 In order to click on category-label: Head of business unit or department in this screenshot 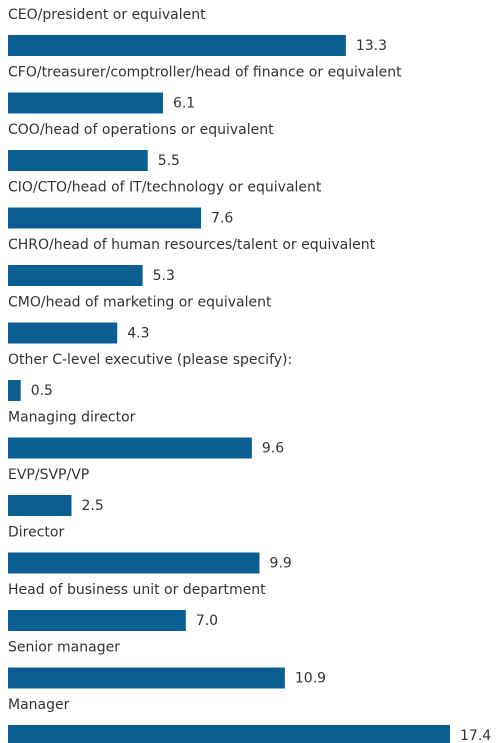, I will do `click(137, 590)`.